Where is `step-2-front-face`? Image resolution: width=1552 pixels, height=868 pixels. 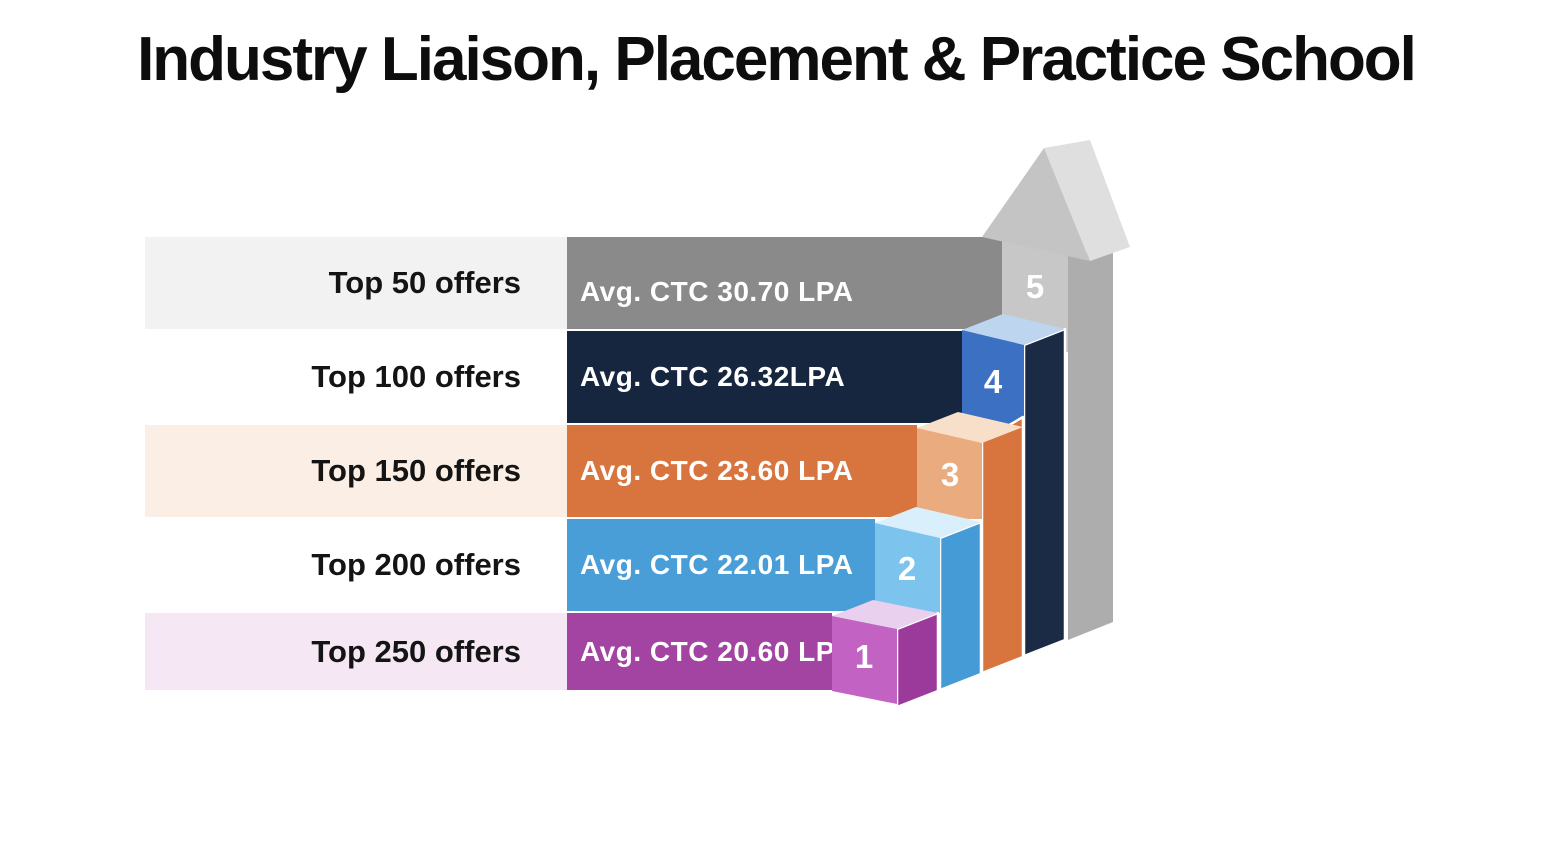 step-2-front-face is located at coordinates (907, 568).